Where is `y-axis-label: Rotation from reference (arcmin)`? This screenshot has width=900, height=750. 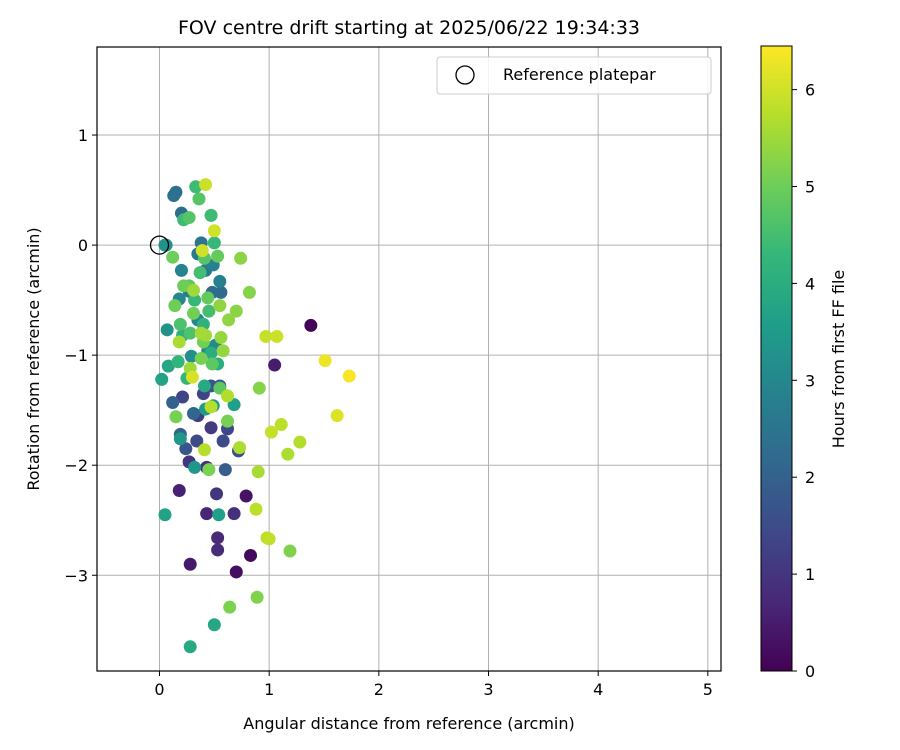 y-axis-label: Rotation from reference (arcmin) is located at coordinates (33, 358).